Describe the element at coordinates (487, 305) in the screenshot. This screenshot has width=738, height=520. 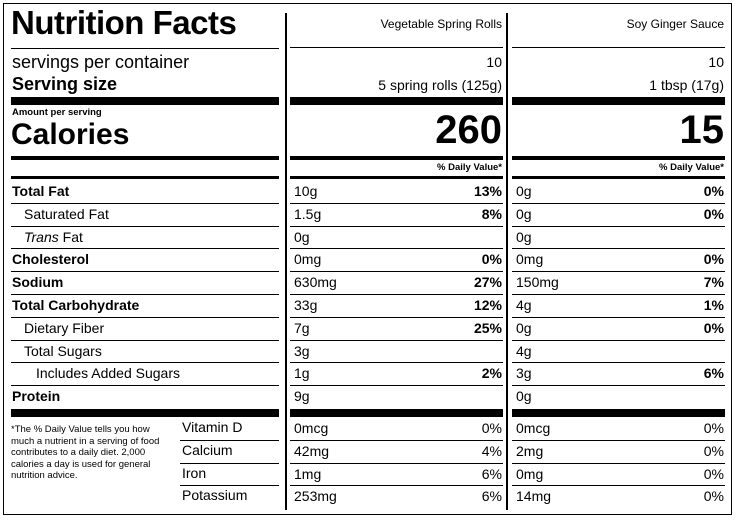
I see `nutrient-daily-value: 12%` at that location.